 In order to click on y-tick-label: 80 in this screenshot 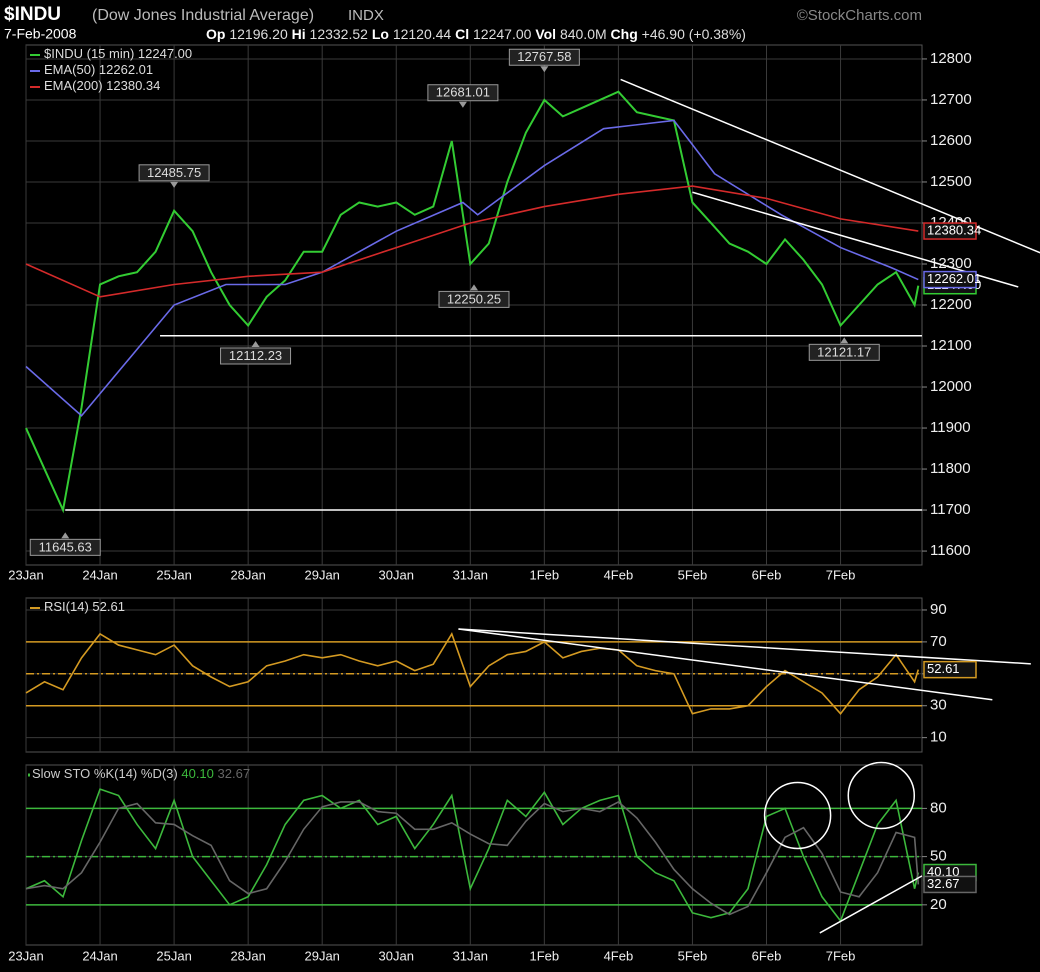, I will do `click(938, 807)`.